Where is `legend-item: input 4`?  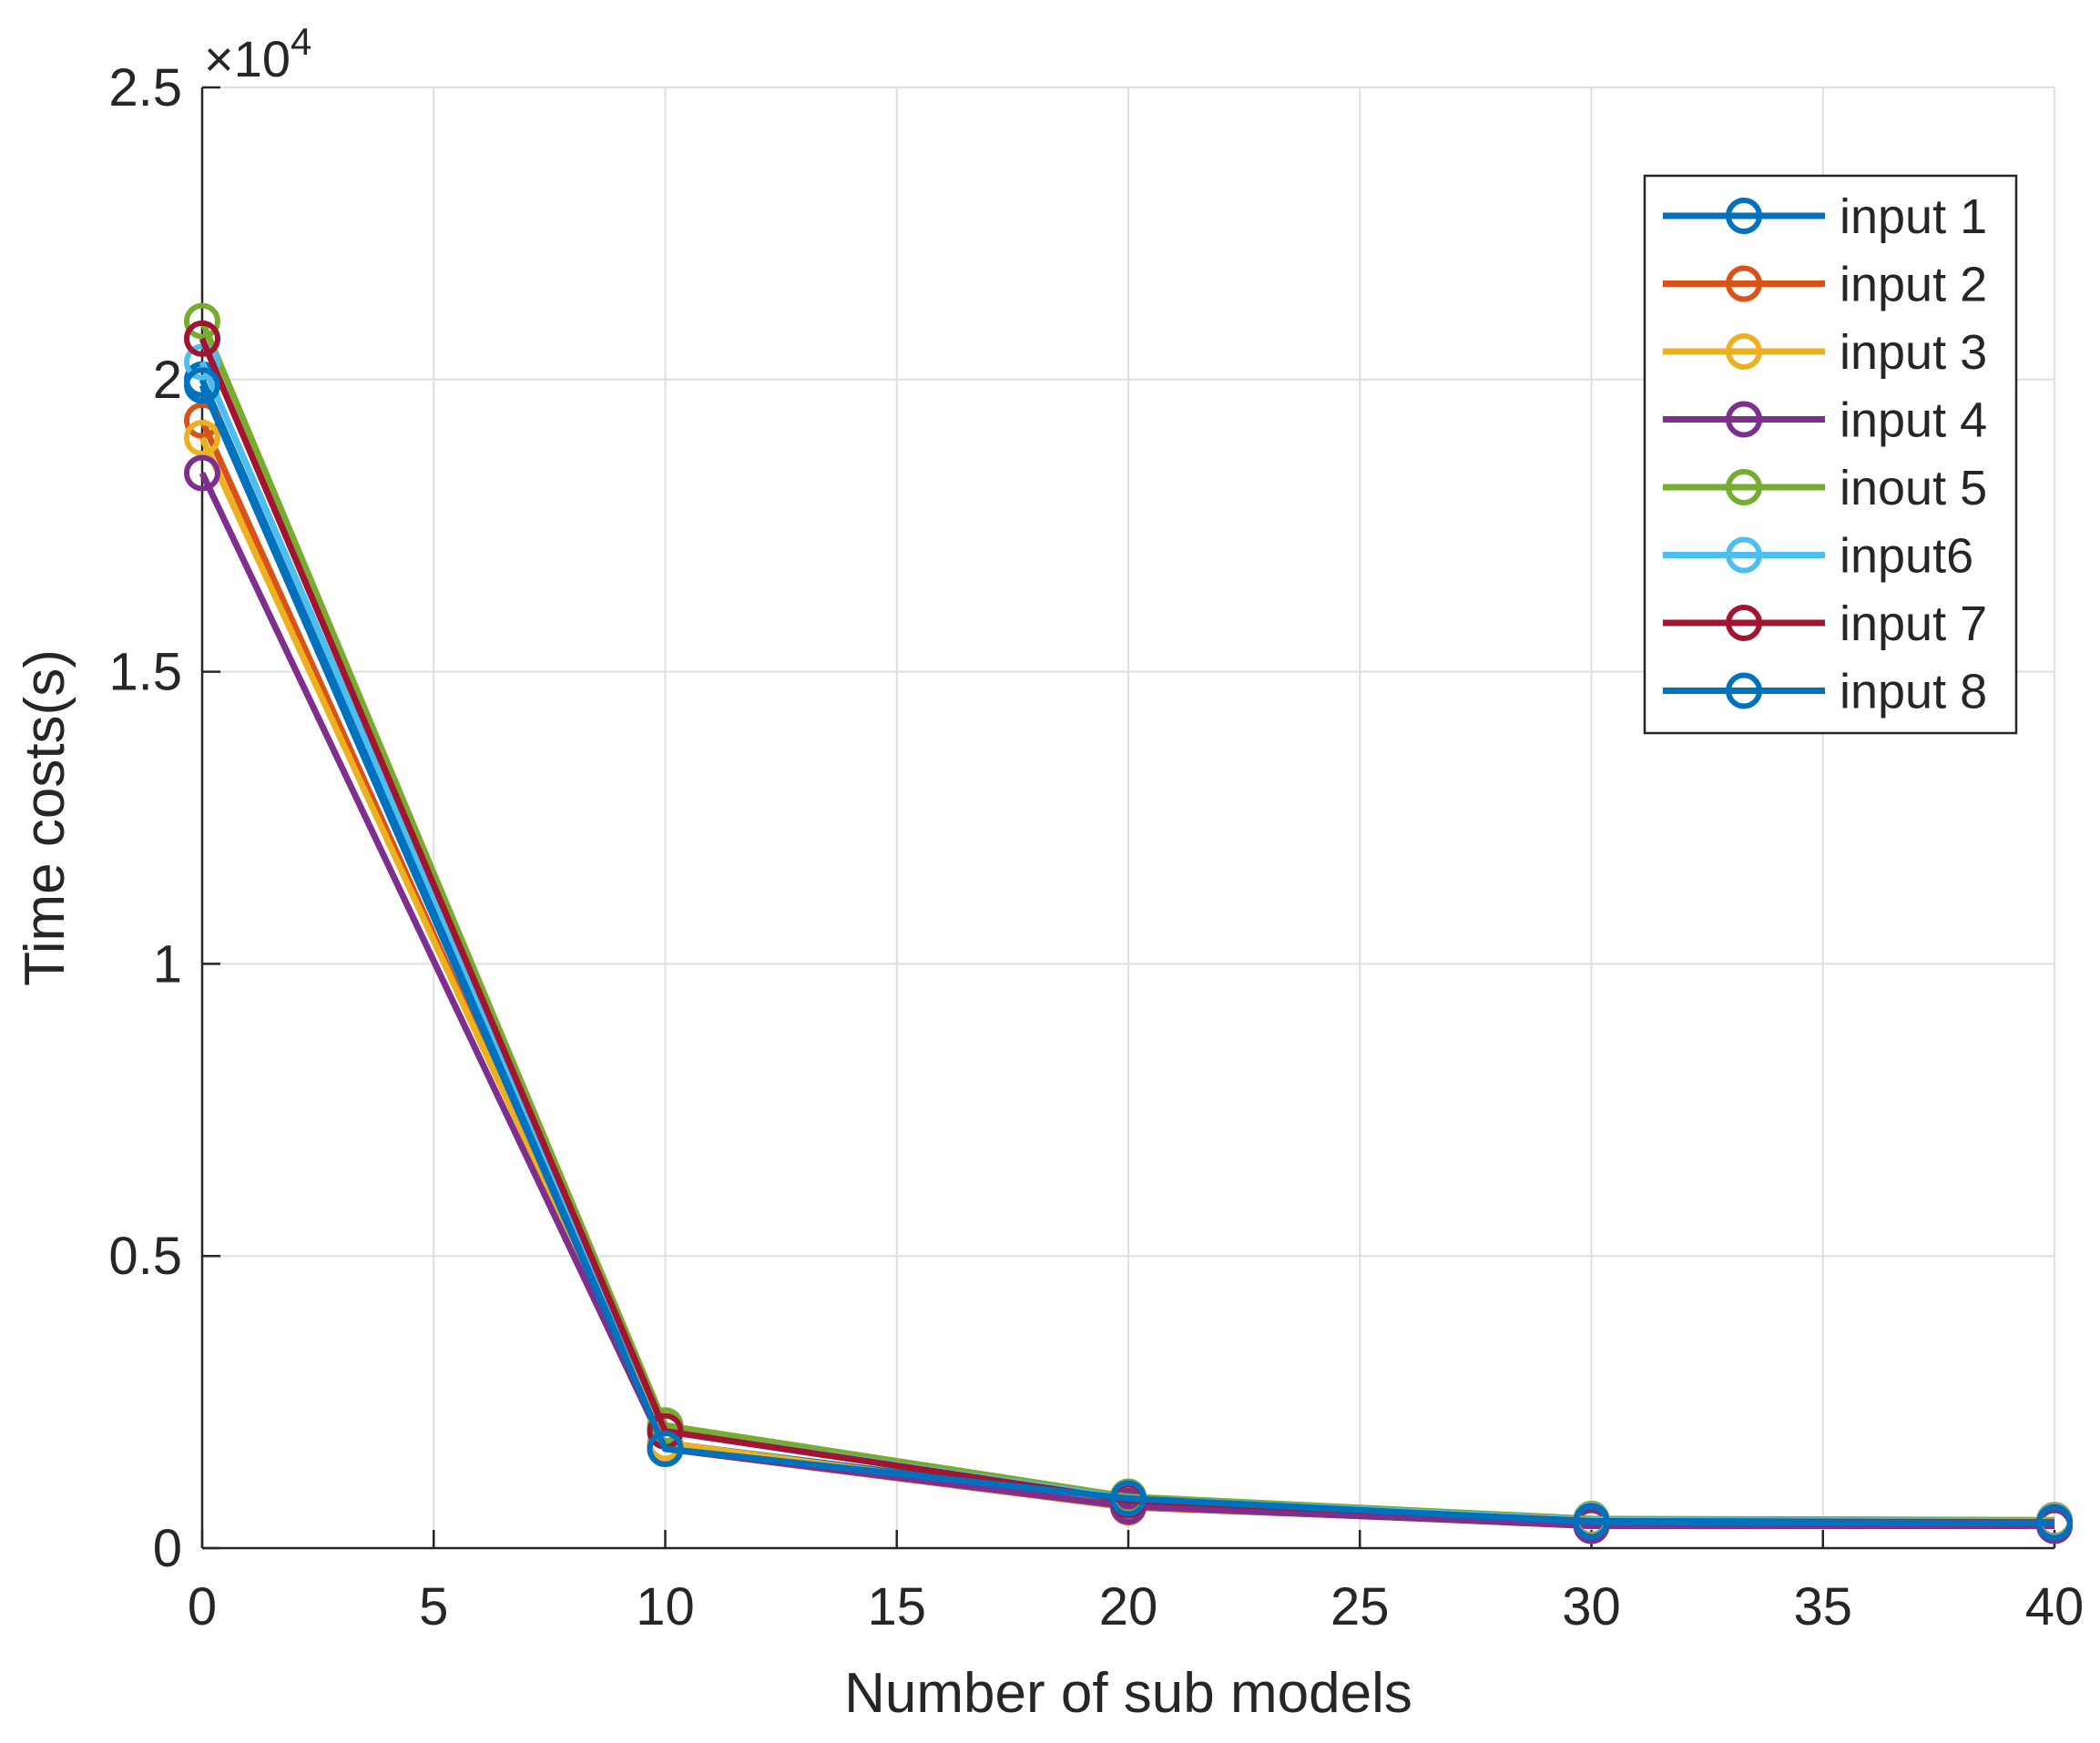
legend-item: input 4 is located at coordinates (1825, 420).